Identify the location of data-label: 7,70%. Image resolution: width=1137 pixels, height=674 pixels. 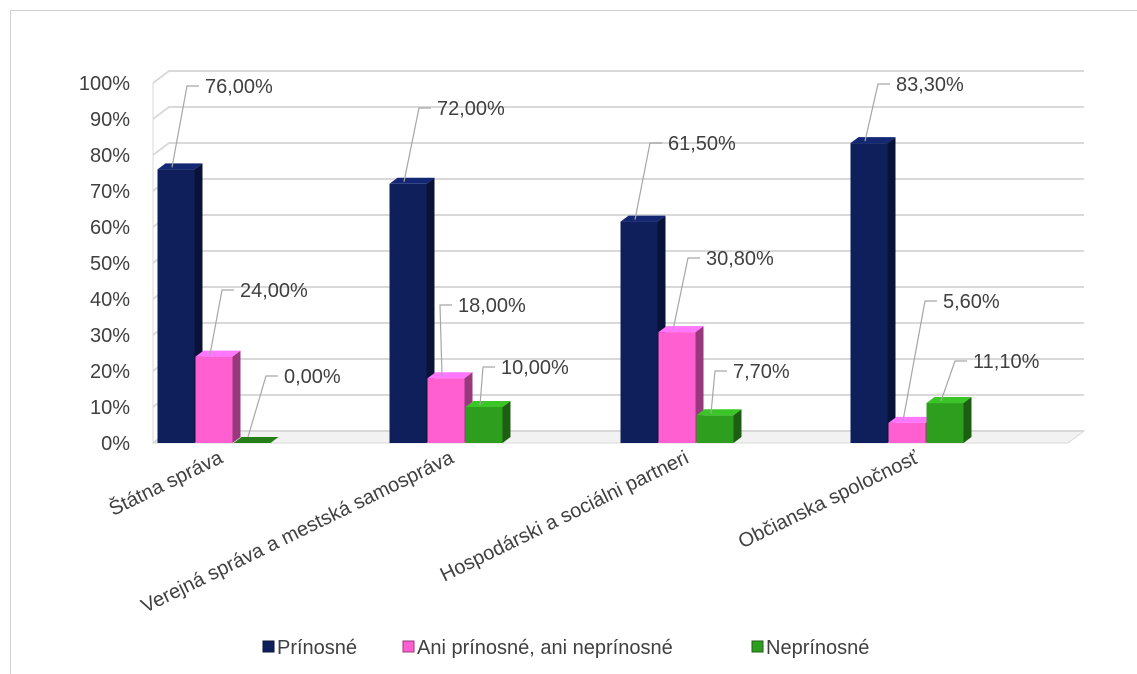
(761, 372).